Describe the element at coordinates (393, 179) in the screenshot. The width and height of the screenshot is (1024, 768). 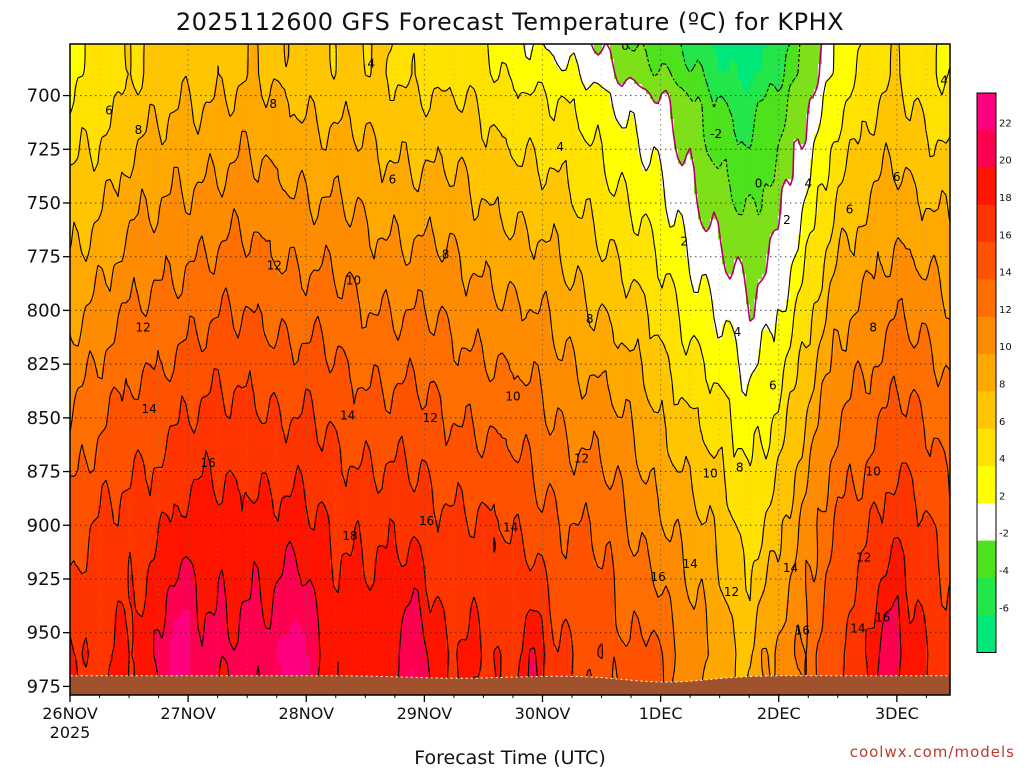
I see `contour-label: 6` at that location.